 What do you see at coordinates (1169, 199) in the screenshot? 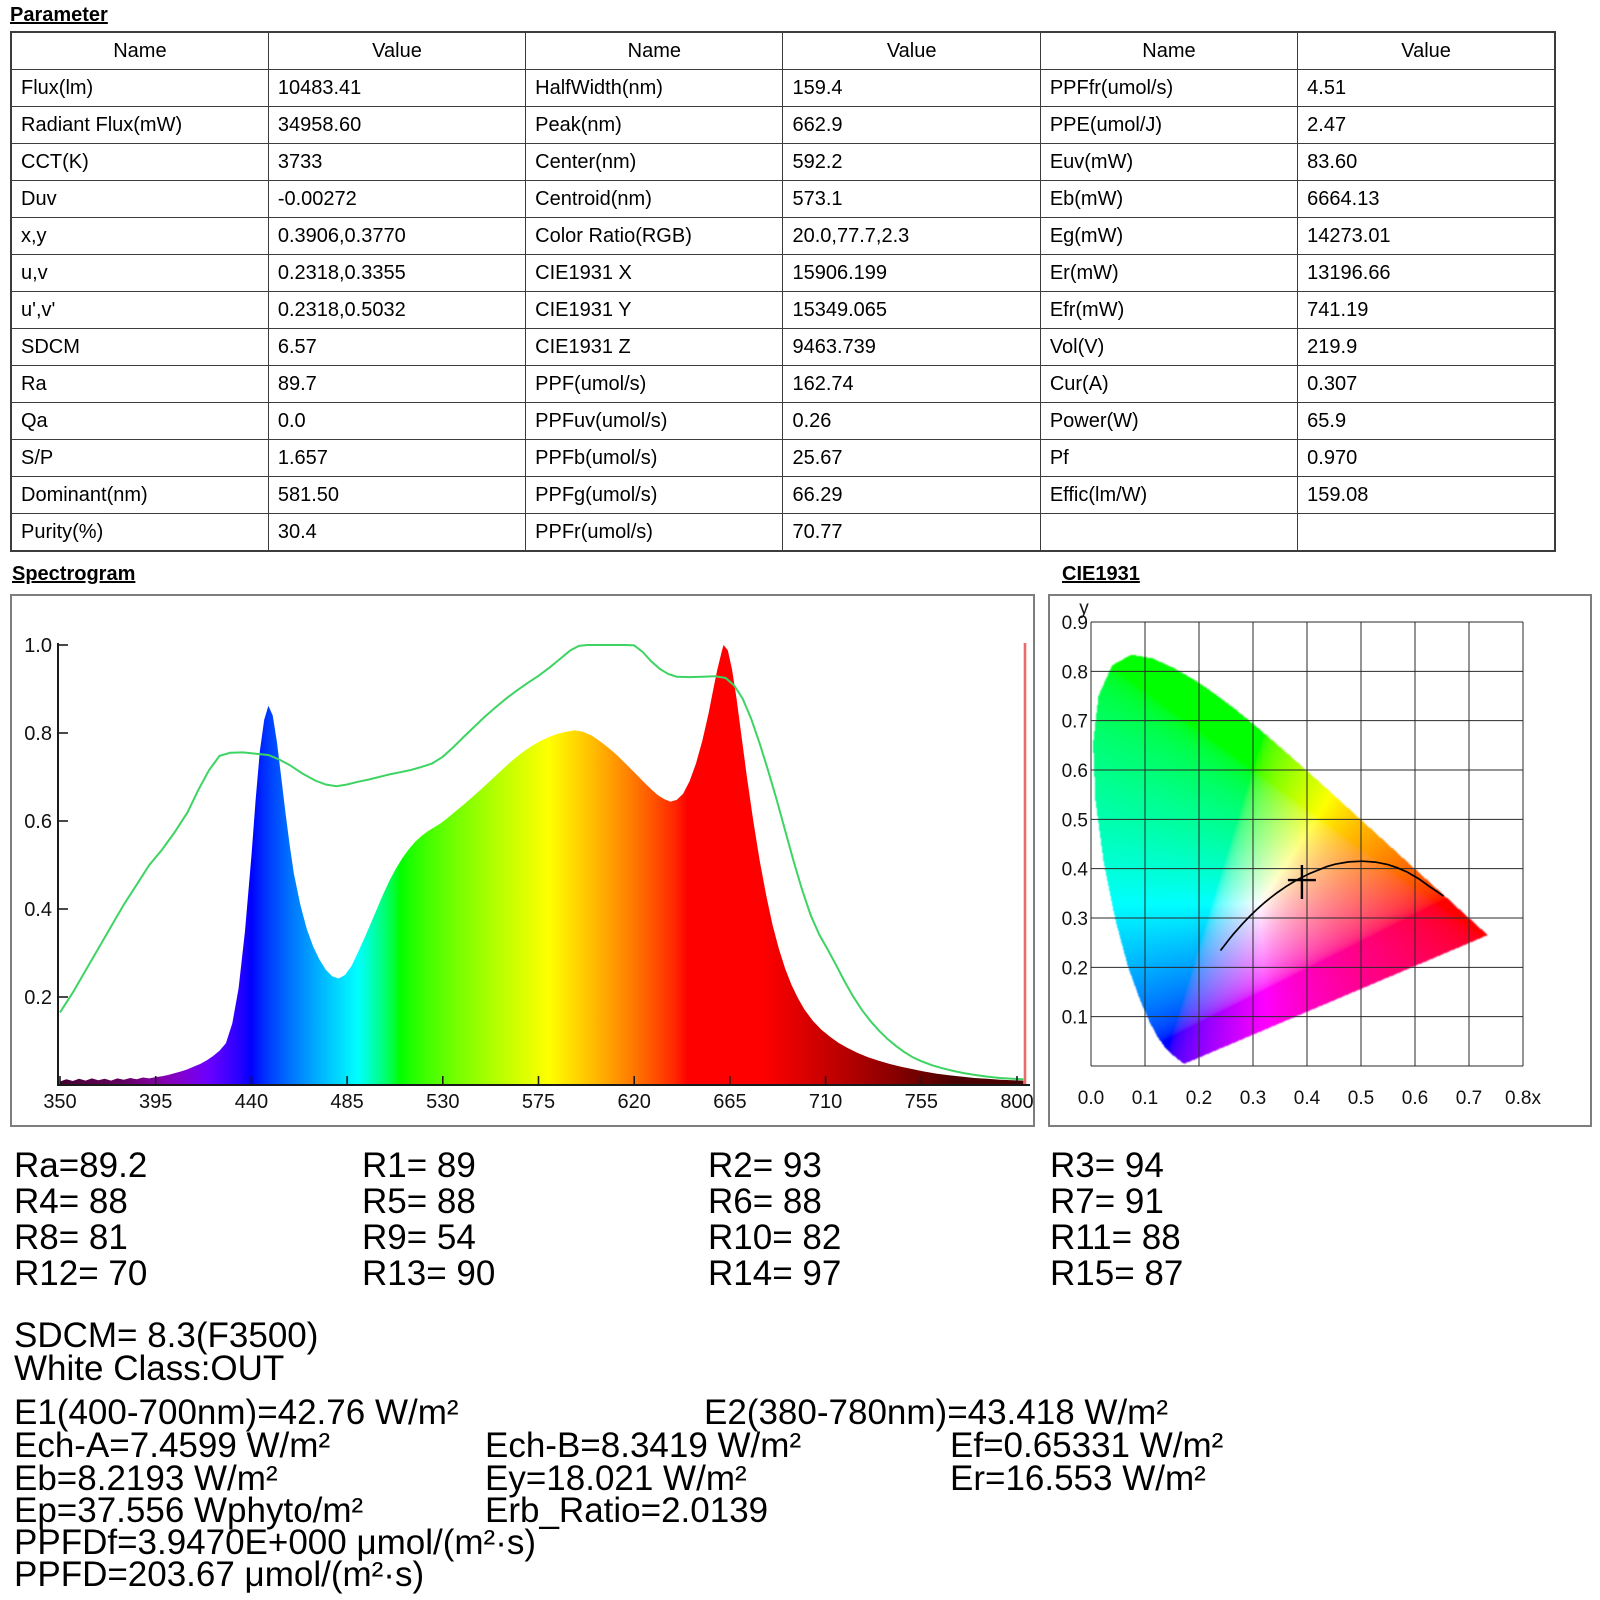
I see `parameter-name-cell: Eb(mW)` at bounding box center [1169, 199].